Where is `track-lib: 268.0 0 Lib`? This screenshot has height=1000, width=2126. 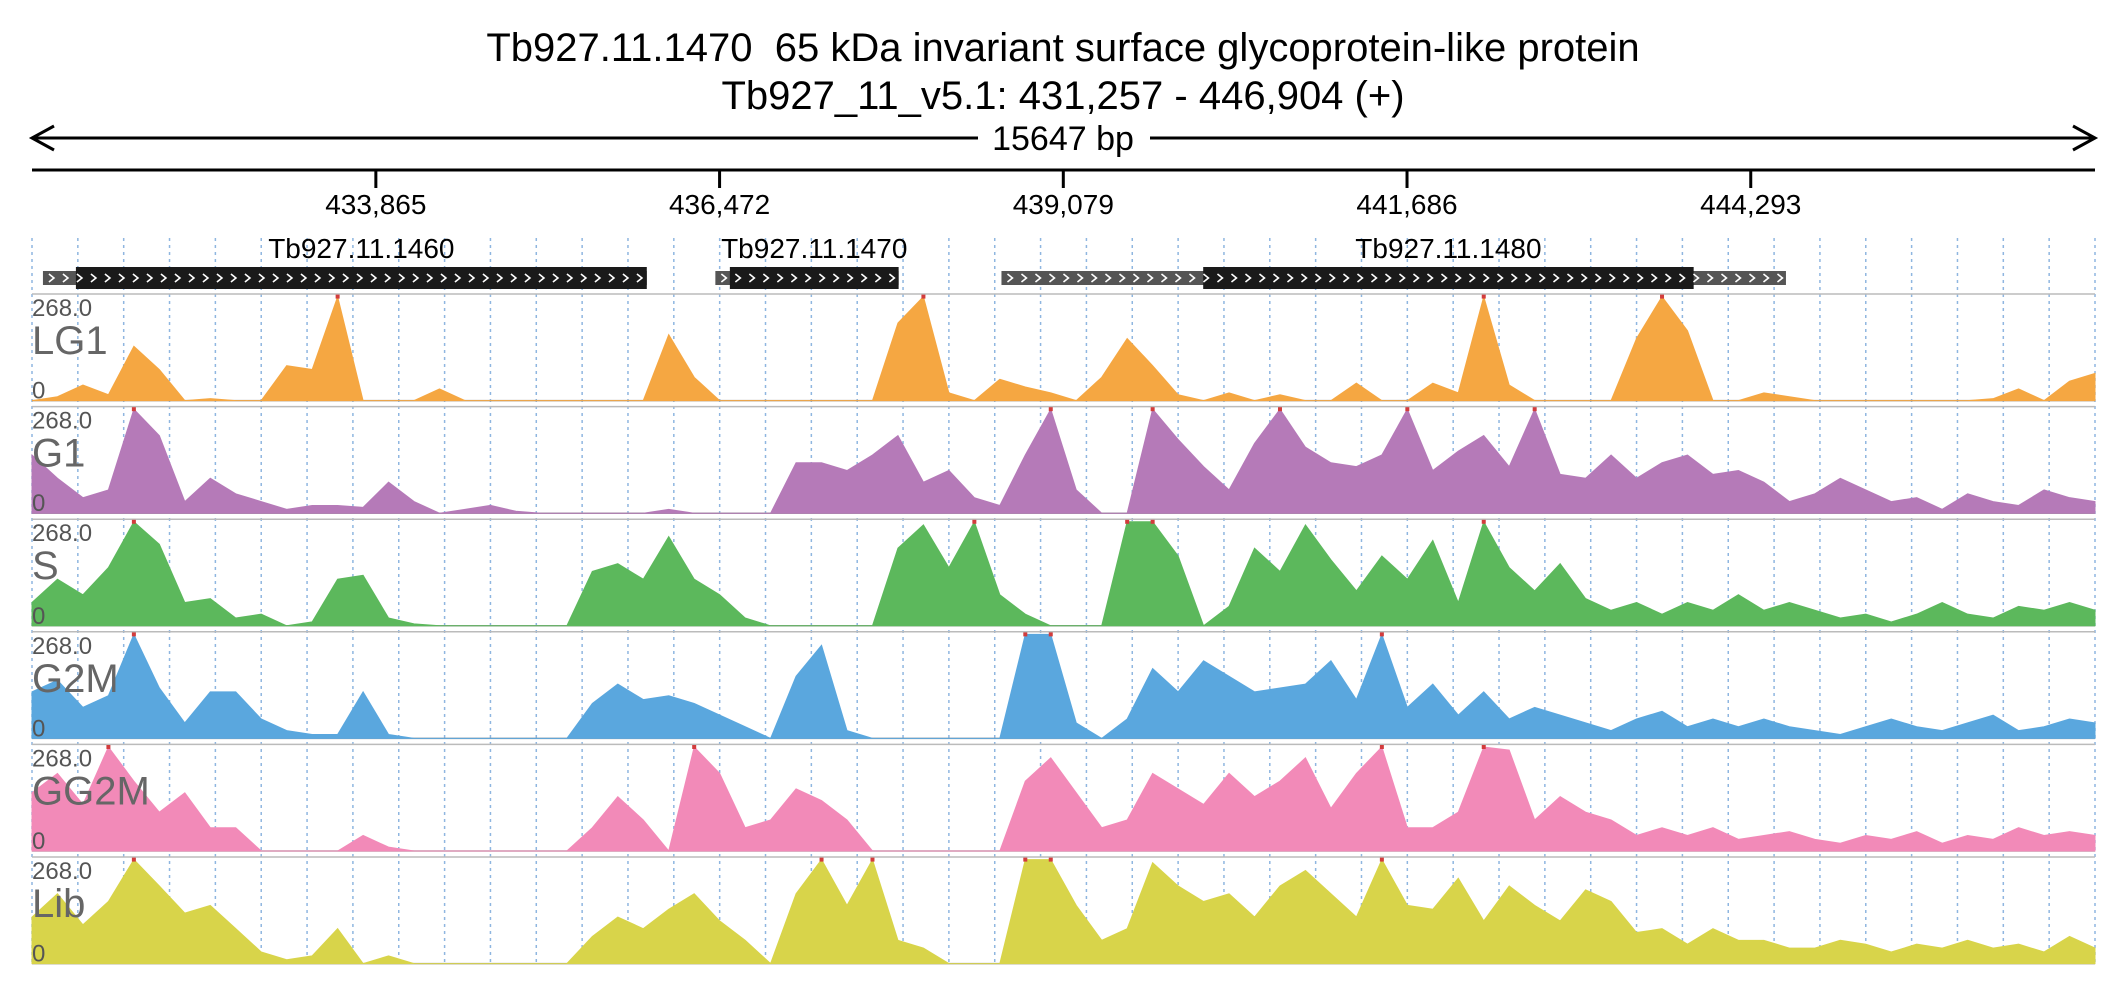
track-lib: 268.0 0 Lib is located at coordinates (1063, 912).